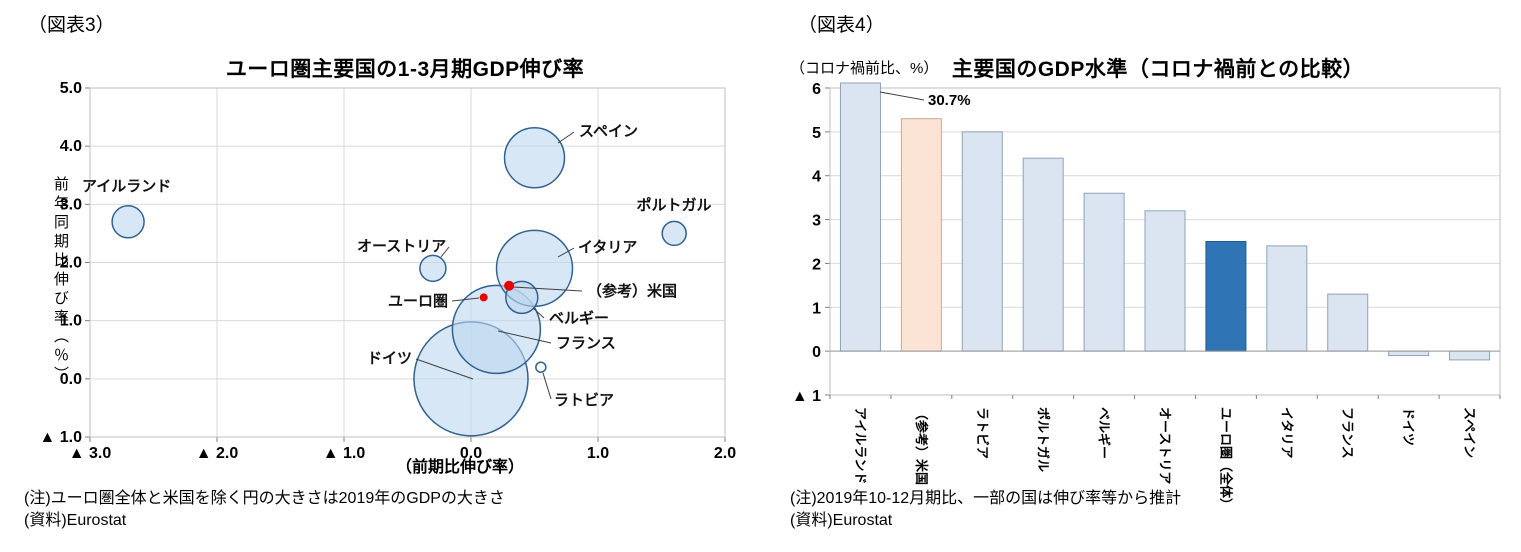 The image size is (1521, 552). Describe the element at coordinates (632, 291) in the screenshot. I see `point-label: （参考）米国` at that location.